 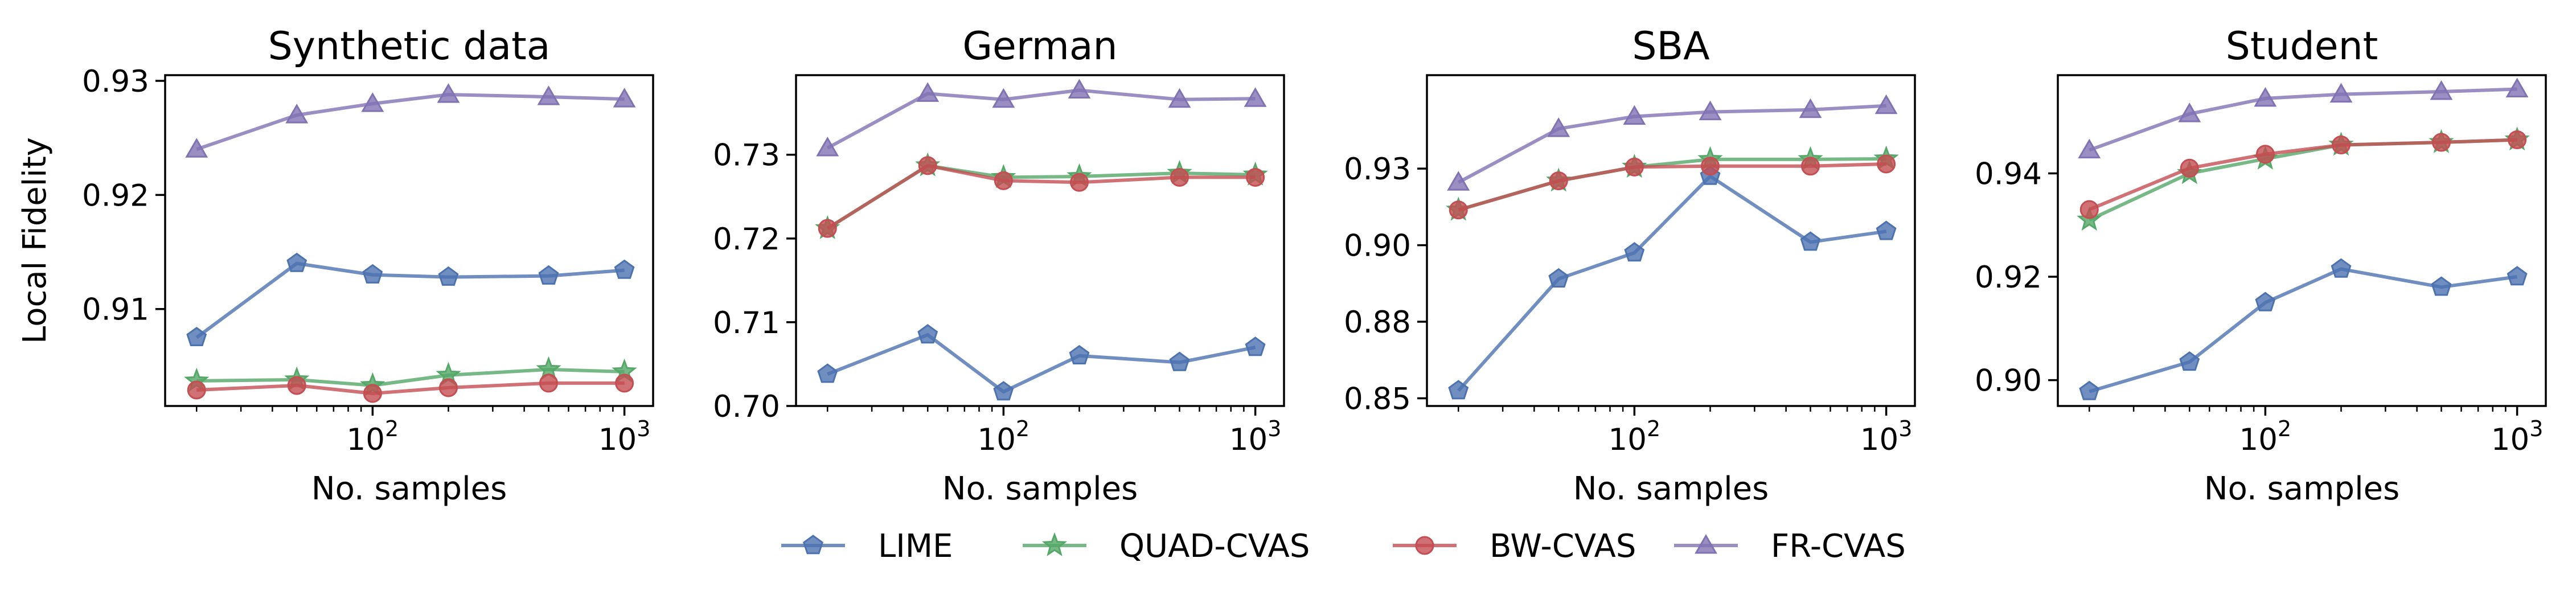 I want to click on legend-label: BW-CVAS, so click(x=1563, y=546).